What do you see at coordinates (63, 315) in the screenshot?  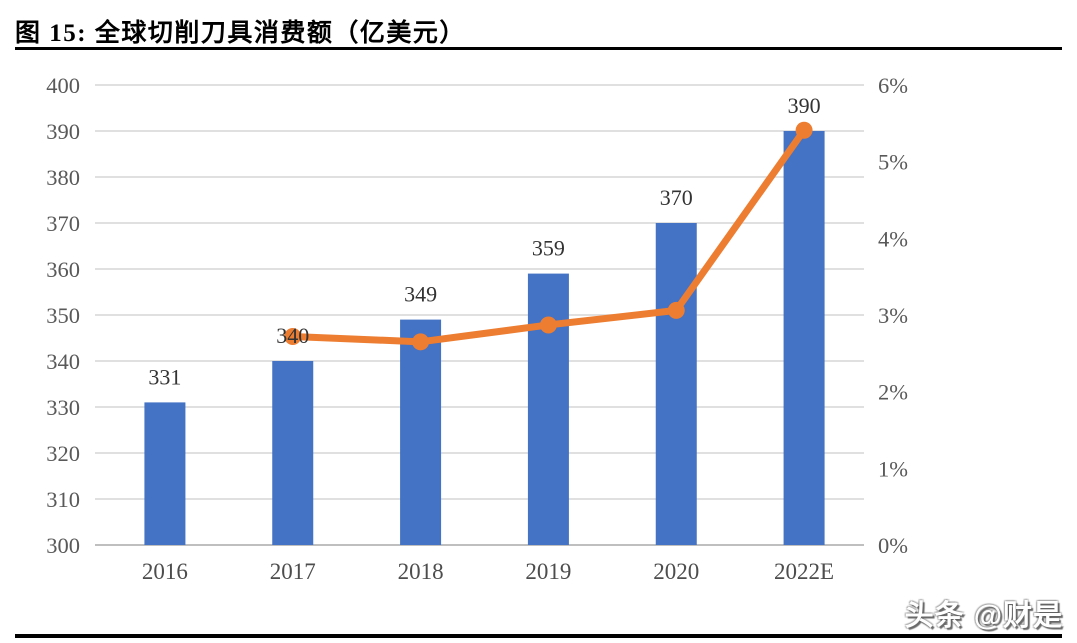 I see `left-axis-tick: 350` at bounding box center [63, 315].